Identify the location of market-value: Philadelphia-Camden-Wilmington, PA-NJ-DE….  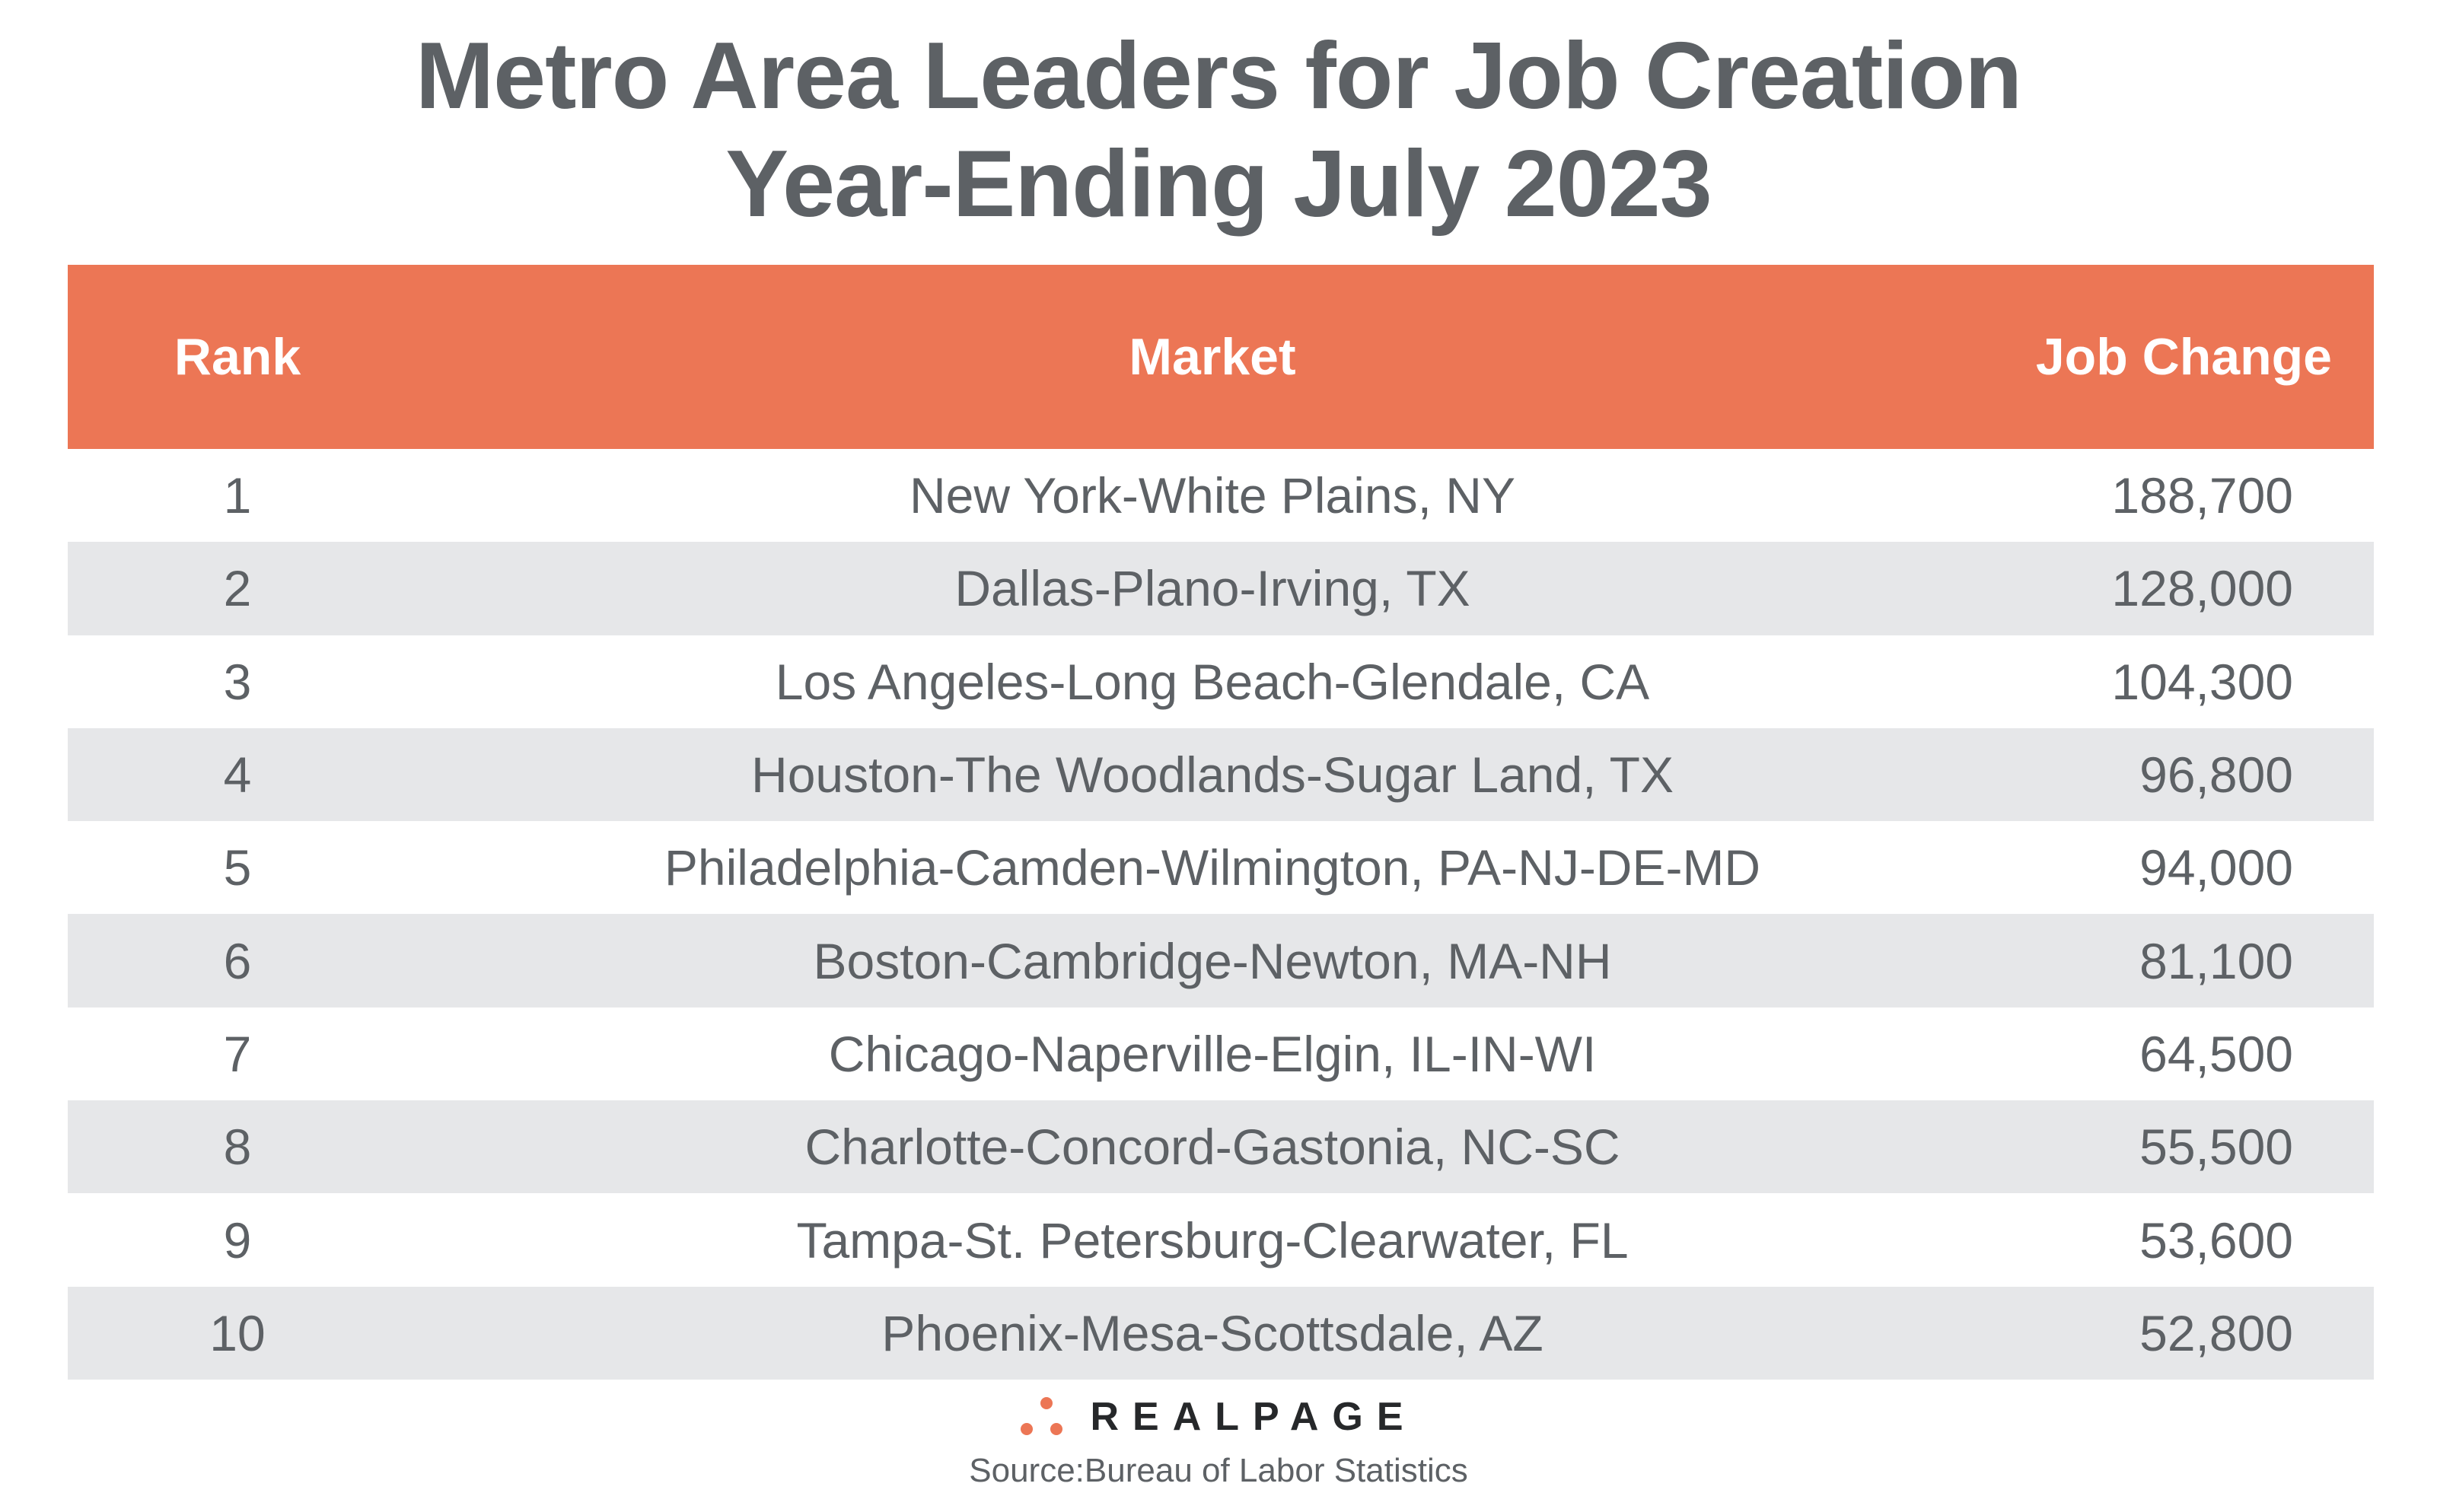
(1212, 867).